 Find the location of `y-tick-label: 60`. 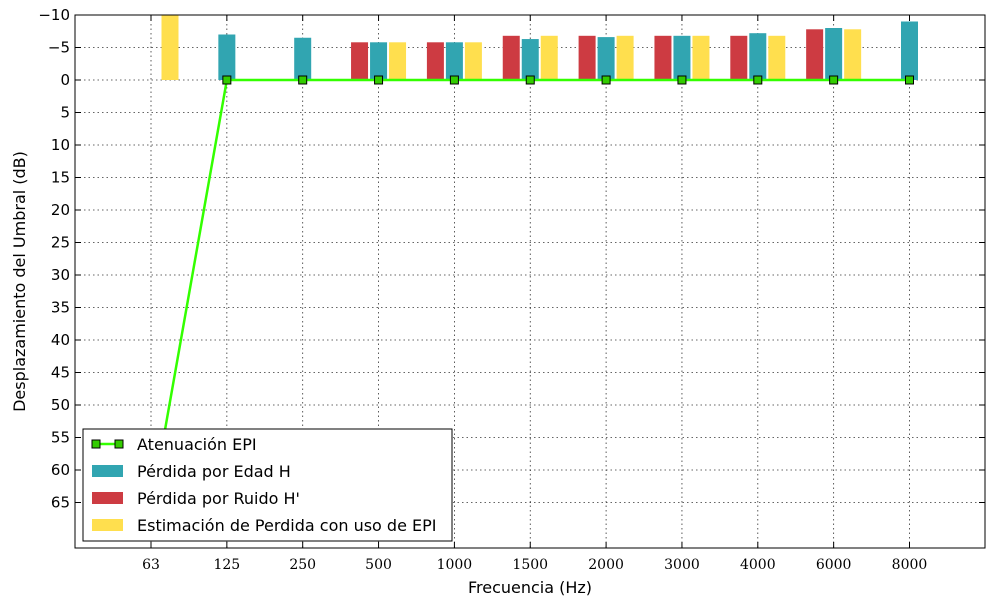

y-tick-label: 60 is located at coordinates (60, 470).